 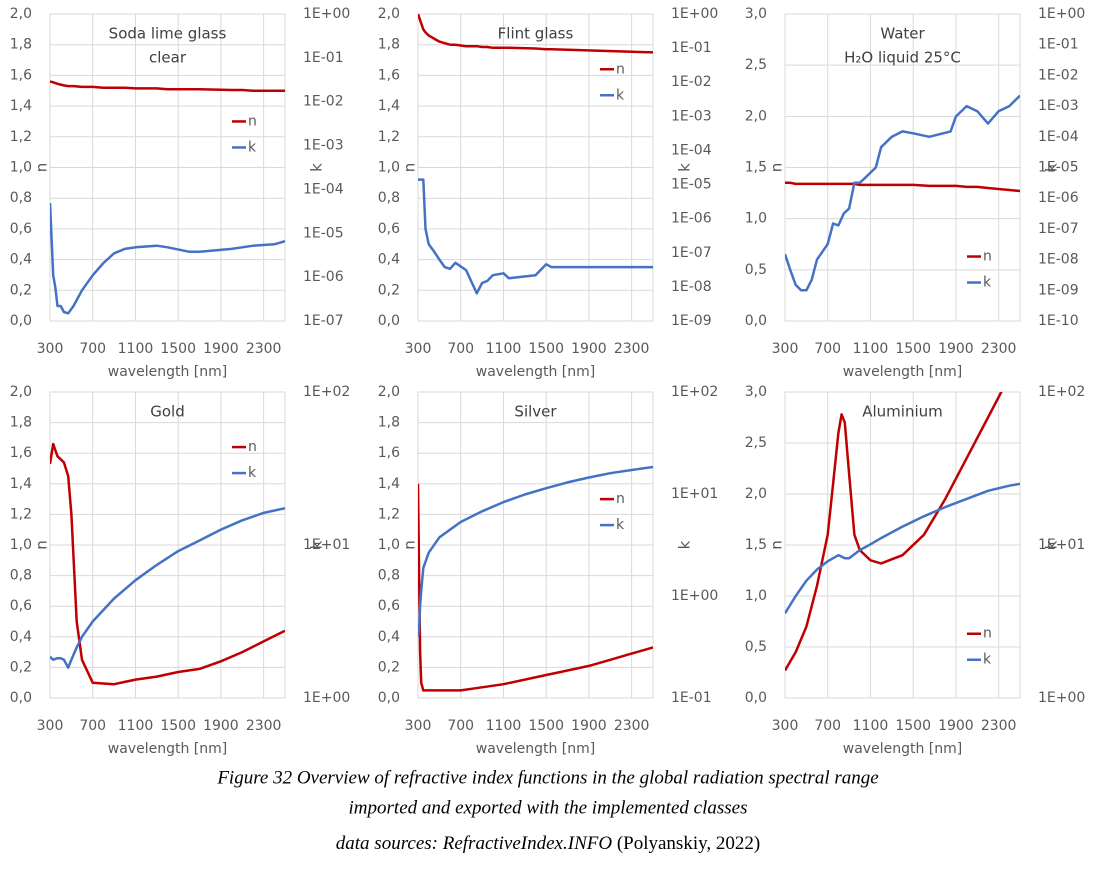 What do you see at coordinates (178, 349) in the screenshot?
I see `x-tick-label: 1500` at bounding box center [178, 349].